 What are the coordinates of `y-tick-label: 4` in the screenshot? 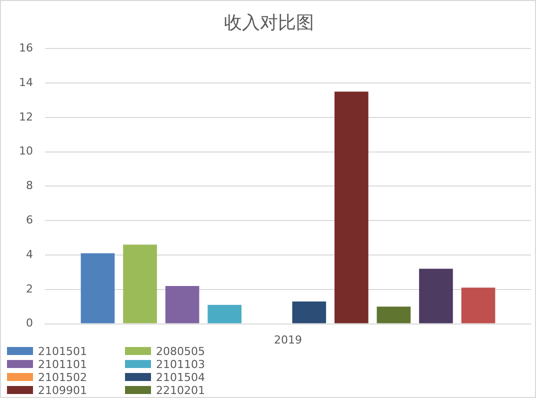 It's located at (29, 254).